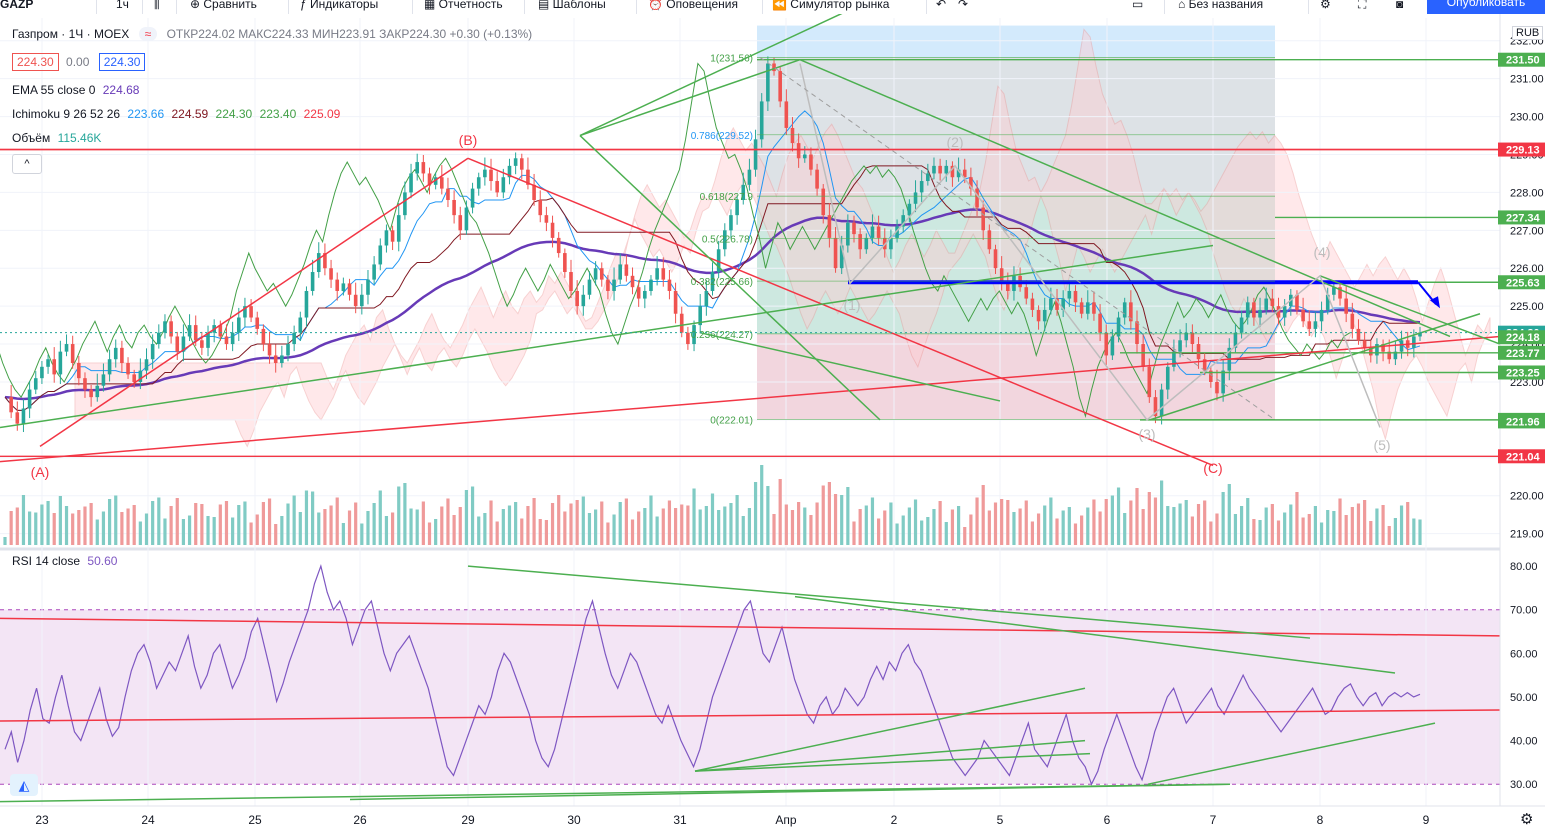  What do you see at coordinates (1164, 7) in the screenshot?
I see `toolbar-divider` at bounding box center [1164, 7].